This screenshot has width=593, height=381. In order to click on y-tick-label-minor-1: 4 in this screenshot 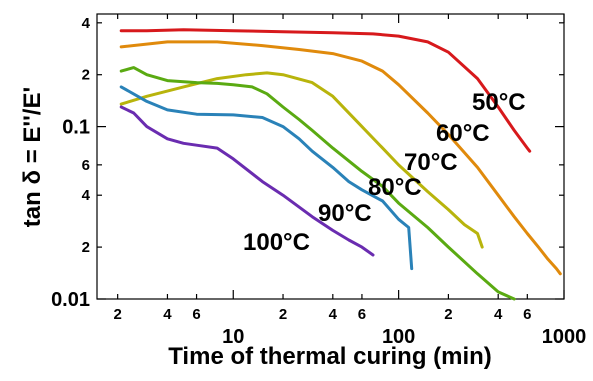, I will do `click(86, 195)`.